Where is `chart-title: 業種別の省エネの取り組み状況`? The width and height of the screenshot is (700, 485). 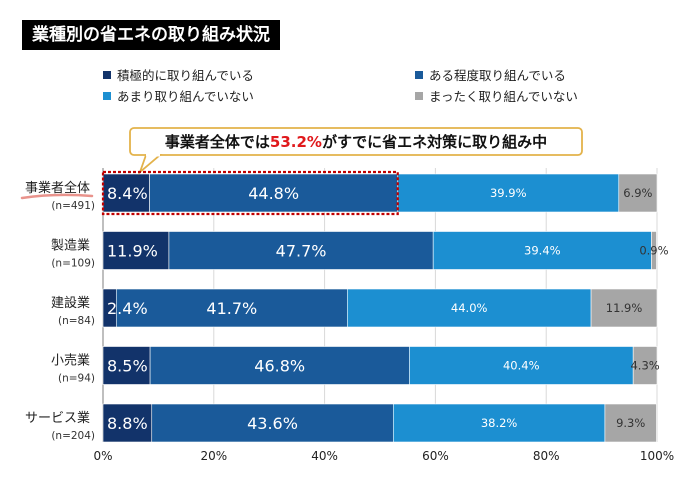
chart-title: 業種別の省エネの取り組み状況 is located at coordinates (151, 35).